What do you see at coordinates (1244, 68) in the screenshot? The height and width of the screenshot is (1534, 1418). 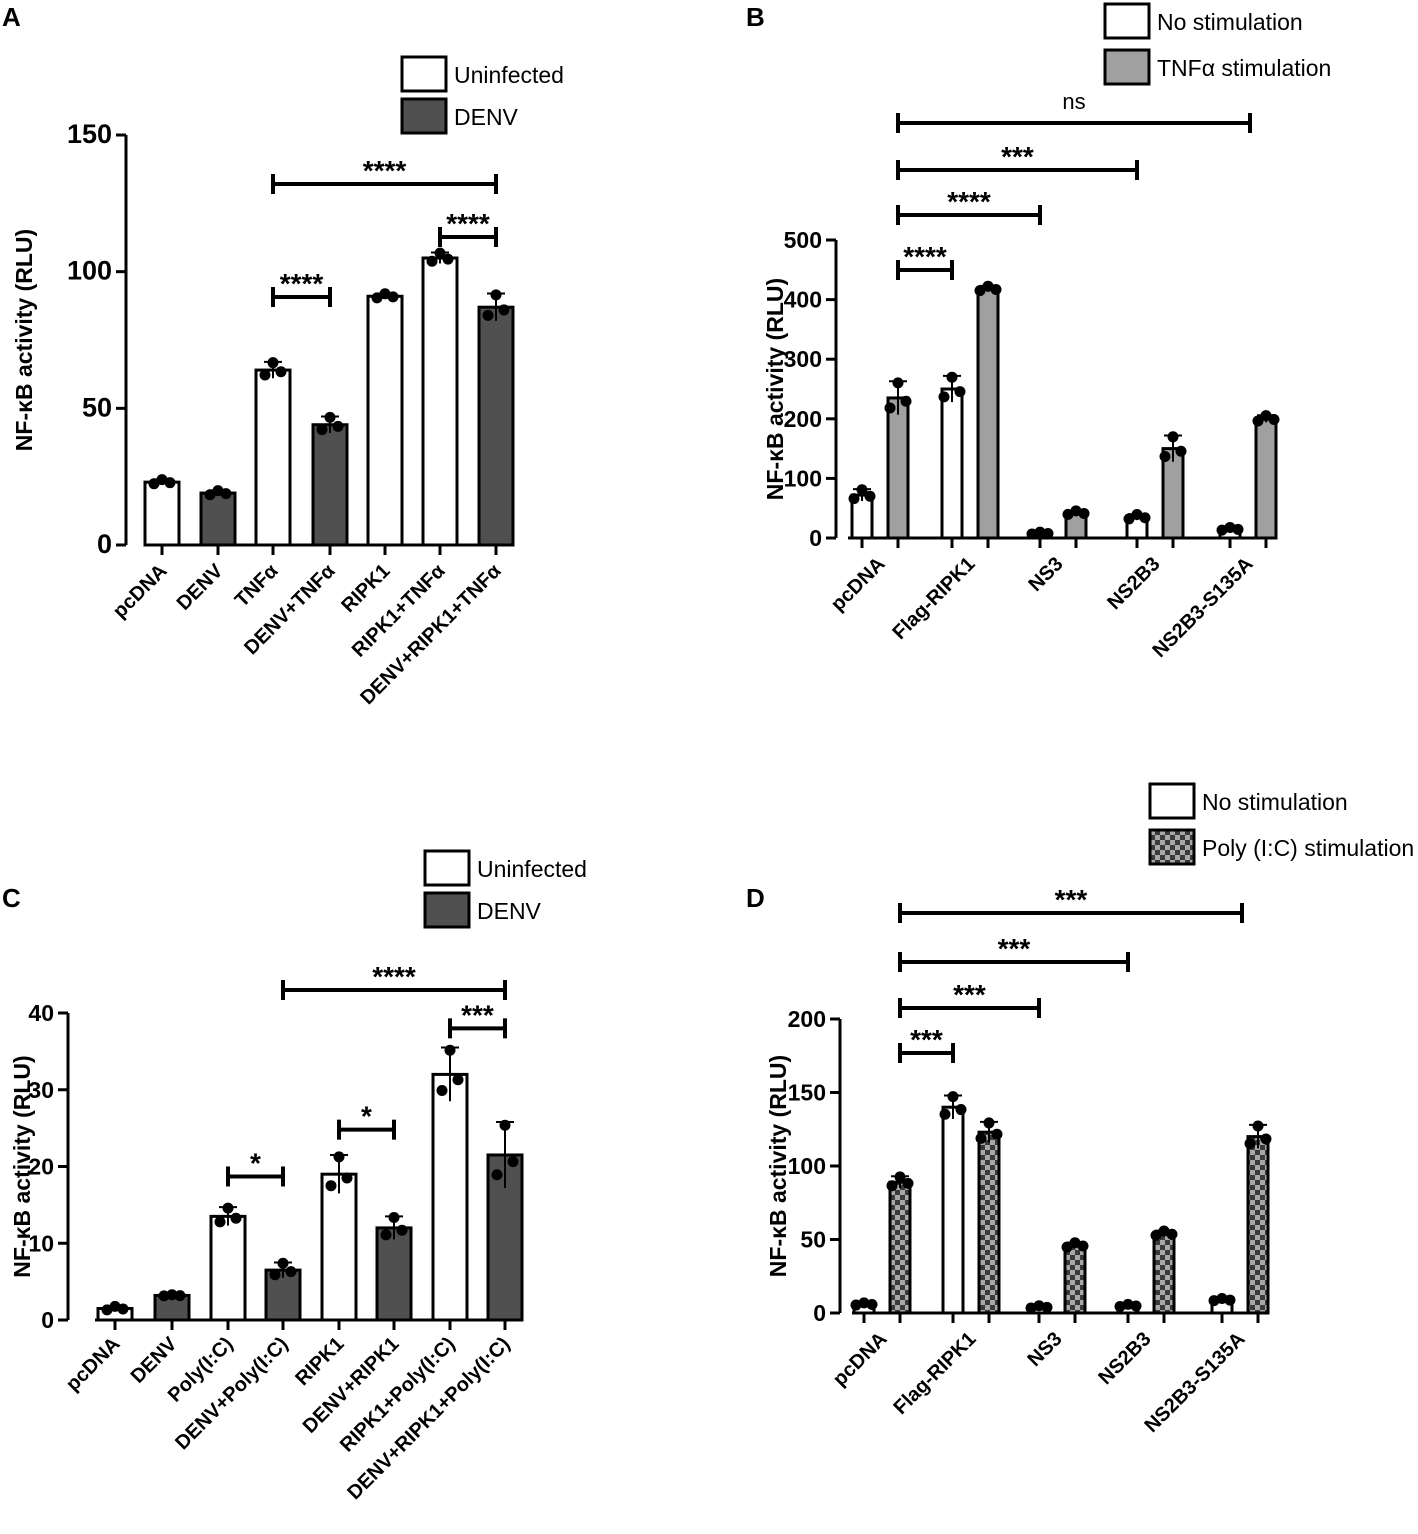 I see `legend-label-tnf-stimulation: TNFα stimulation` at bounding box center [1244, 68].